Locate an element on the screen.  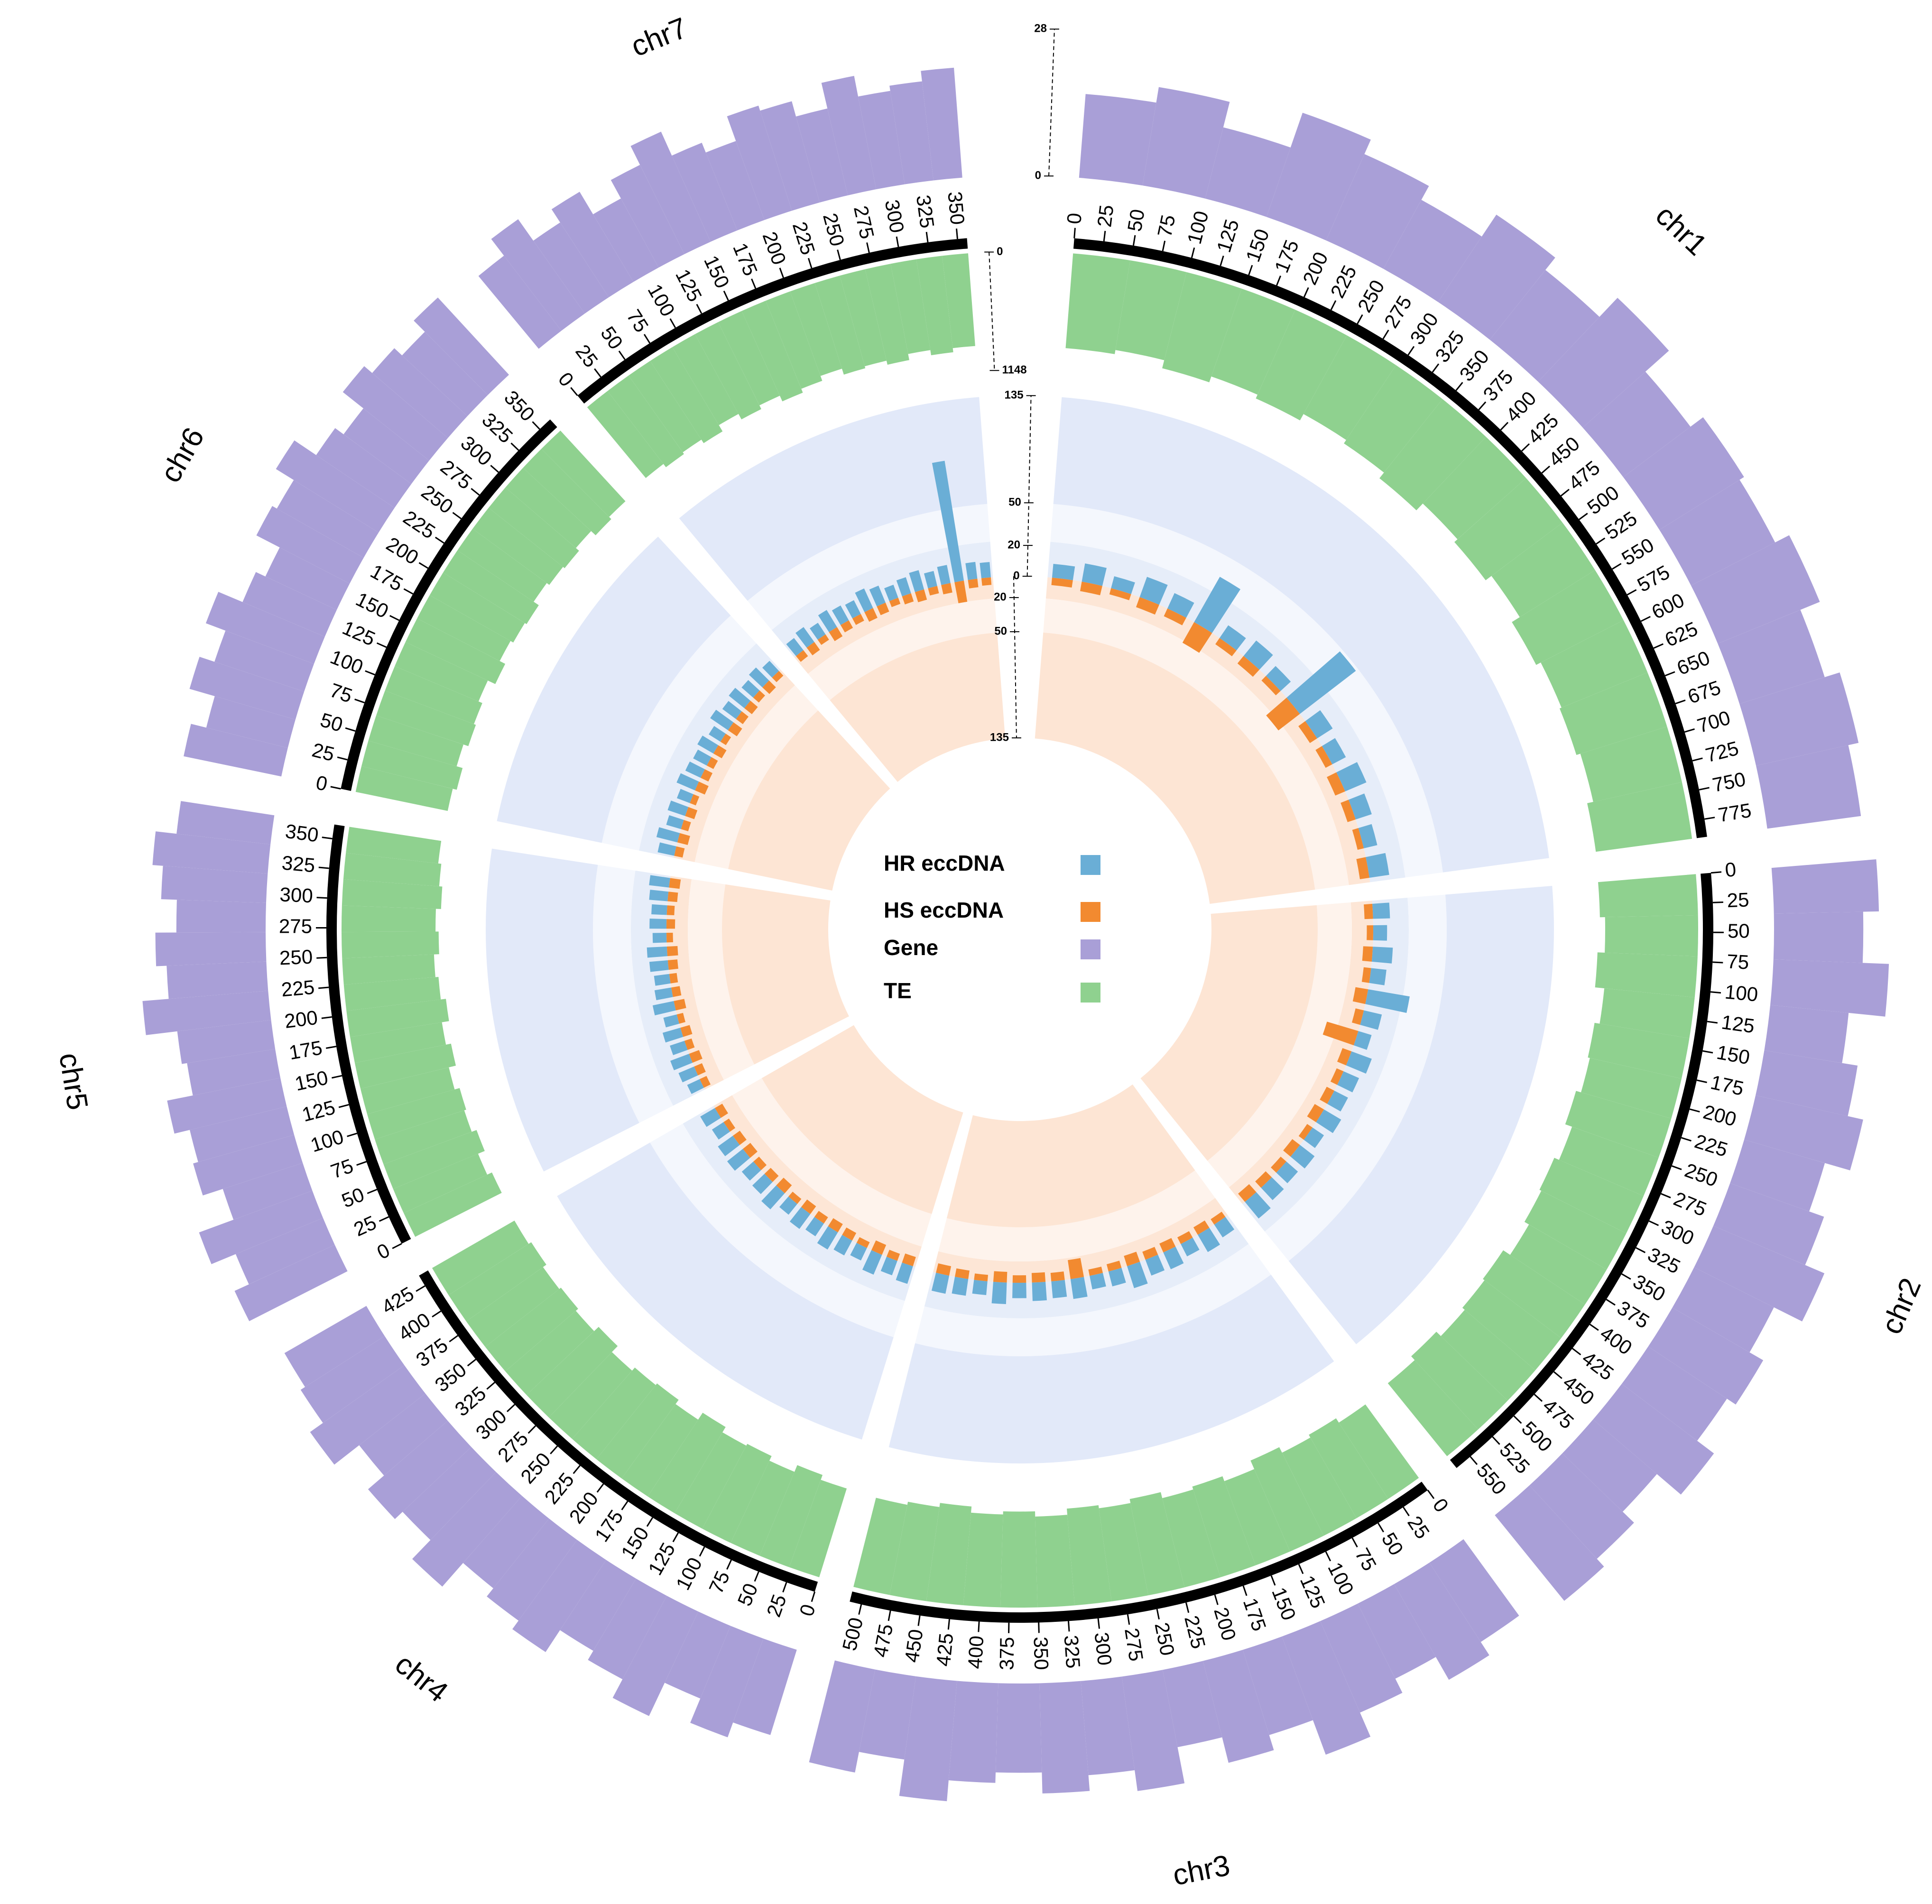
x-tick-label: 400 is located at coordinates (976, 1652).